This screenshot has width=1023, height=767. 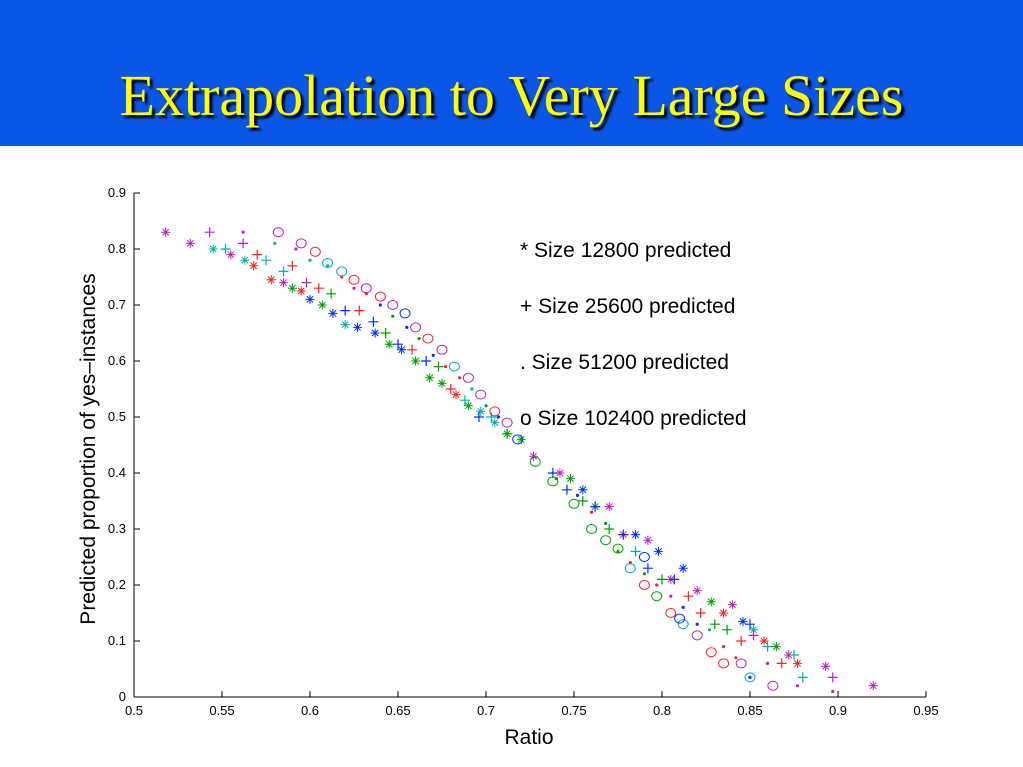 What do you see at coordinates (838, 710) in the screenshot?
I see `x-tick-label: 0.9` at bounding box center [838, 710].